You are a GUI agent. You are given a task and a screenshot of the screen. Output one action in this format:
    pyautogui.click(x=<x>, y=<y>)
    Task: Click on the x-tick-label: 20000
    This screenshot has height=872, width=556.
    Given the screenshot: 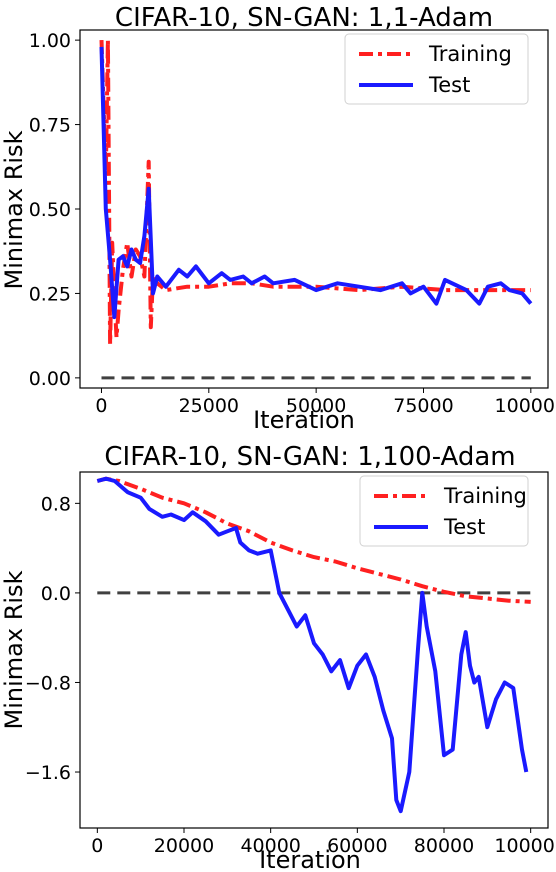 What is the action you would take?
    pyautogui.click(x=184, y=846)
    